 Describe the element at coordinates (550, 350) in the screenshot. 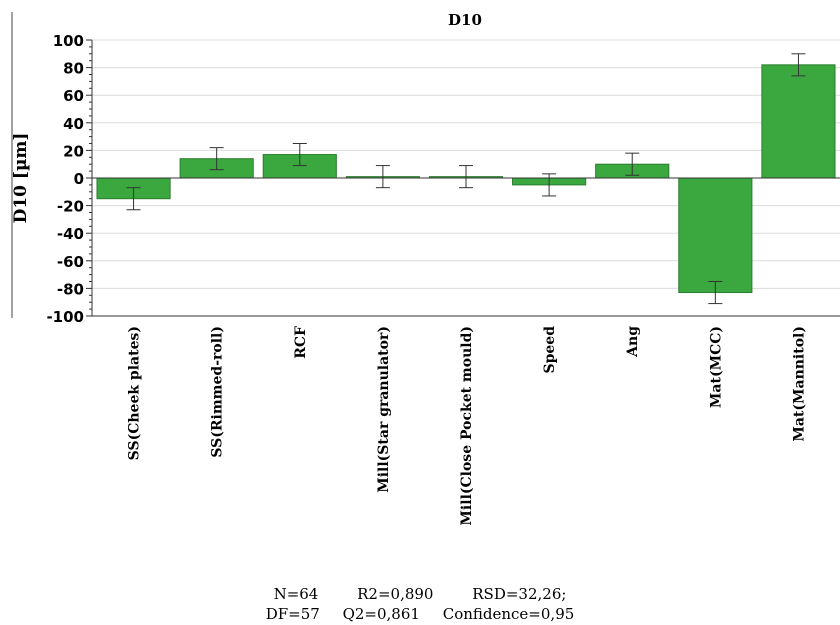

I see `x-tick-label: Speed` at that location.